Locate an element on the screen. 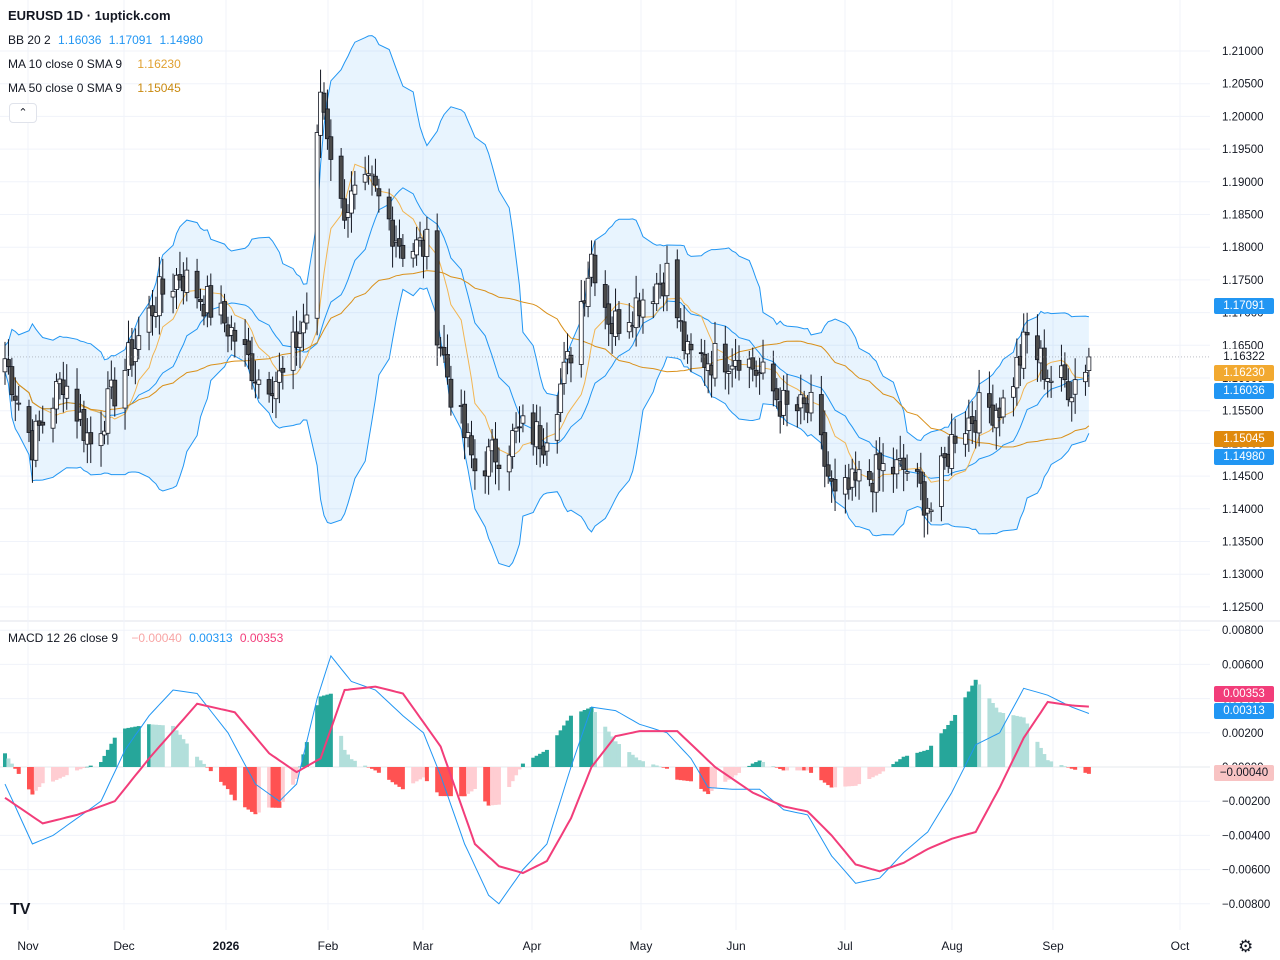 The image size is (1280, 960). chevron-up-icon: ⌃ is located at coordinates (23, 113).